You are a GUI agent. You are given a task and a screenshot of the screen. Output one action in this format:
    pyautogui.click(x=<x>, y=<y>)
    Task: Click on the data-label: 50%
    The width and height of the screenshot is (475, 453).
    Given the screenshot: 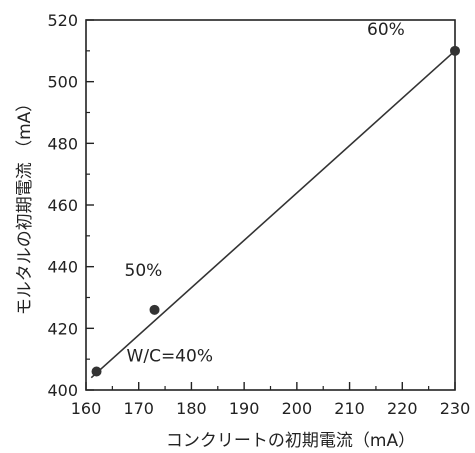 What is the action you would take?
    pyautogui.click(x=144, y=271)
    